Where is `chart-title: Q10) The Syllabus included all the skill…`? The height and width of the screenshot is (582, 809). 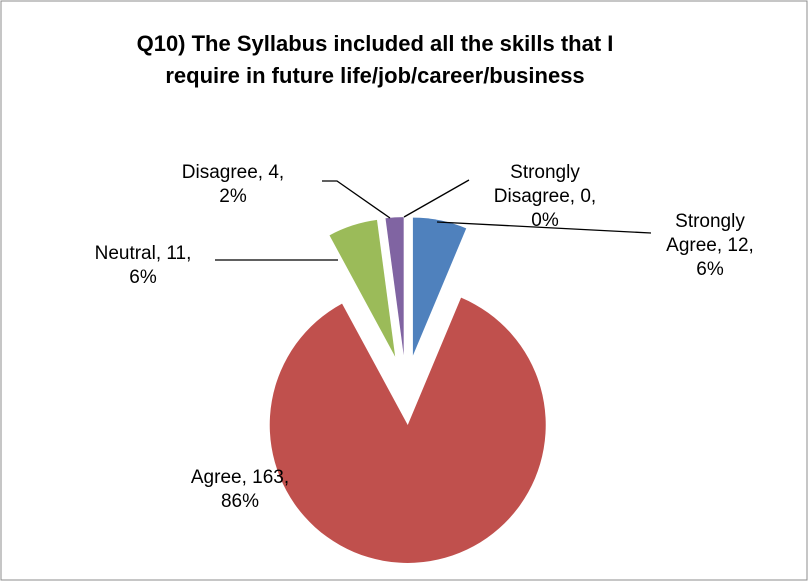
chart-title: Q10) The Syllabus included all the skill… is located at coordinates (375, 59).